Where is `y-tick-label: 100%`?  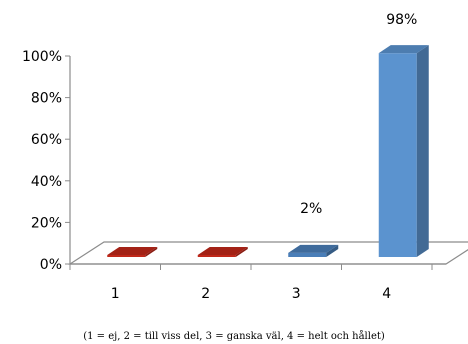 y-tick-label: 100% is located at coordinates (42, 57).